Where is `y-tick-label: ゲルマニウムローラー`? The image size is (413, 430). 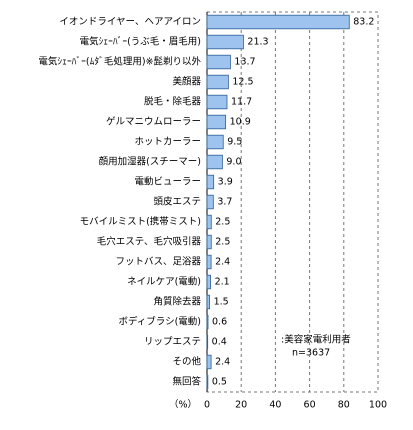 y-tick-label: ゲルマニウムローラー is located at coordinates (153, 122).